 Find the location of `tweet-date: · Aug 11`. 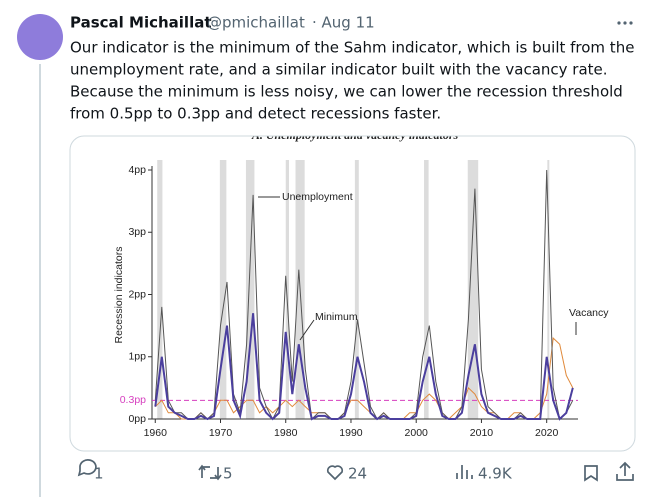

tweet-date: · Aug 11 is located at coordinates (343, 23).